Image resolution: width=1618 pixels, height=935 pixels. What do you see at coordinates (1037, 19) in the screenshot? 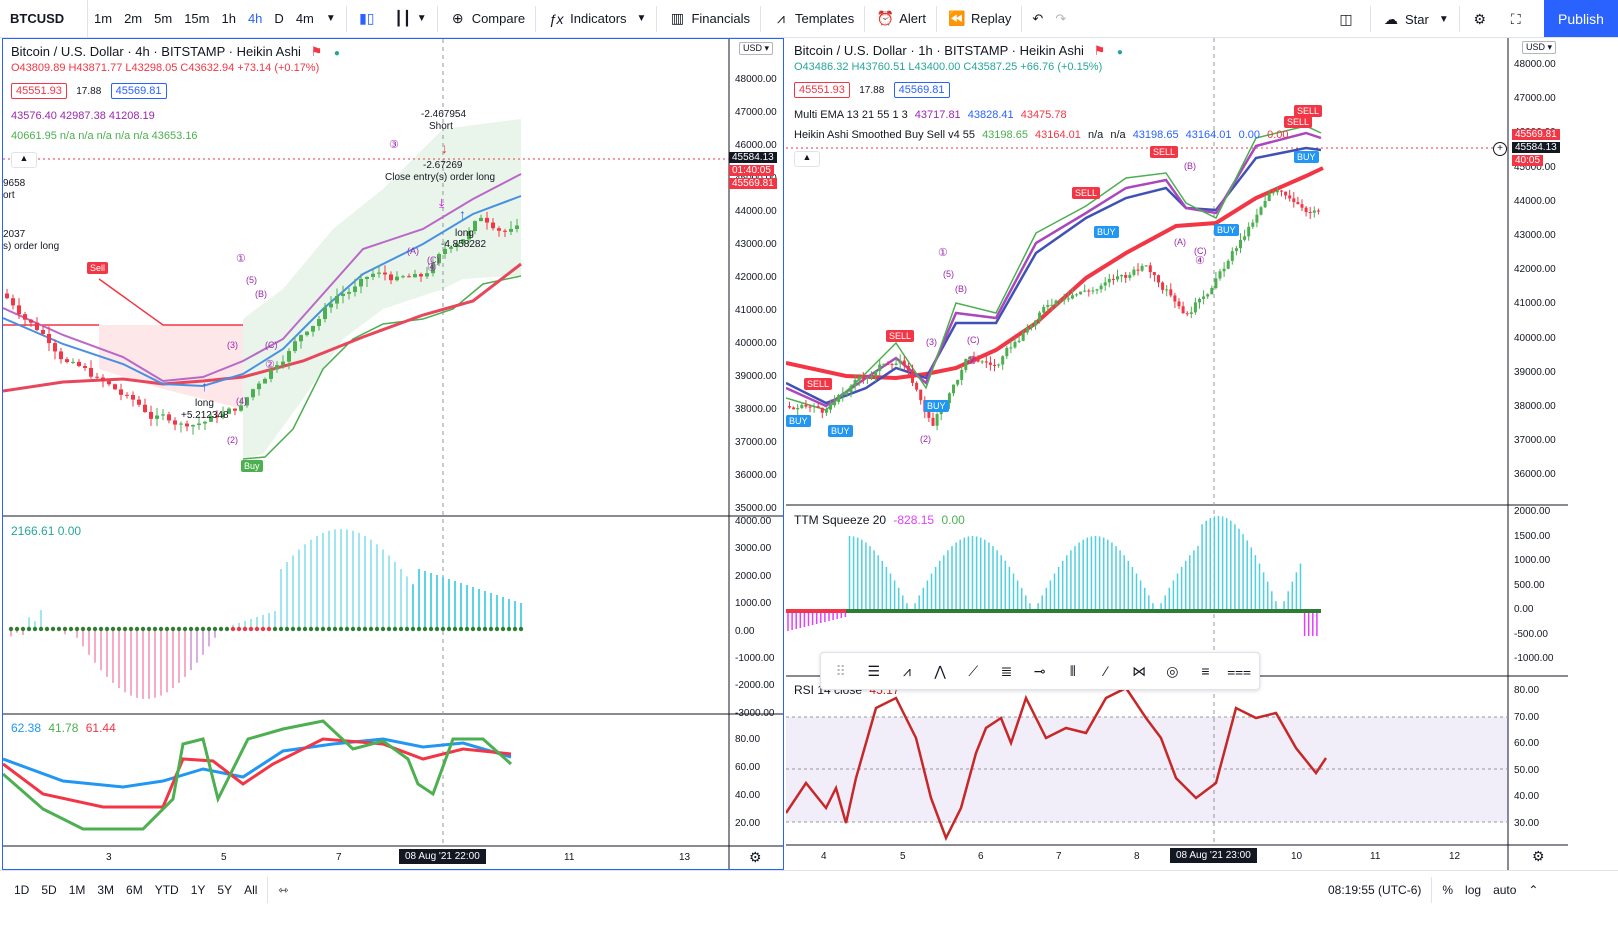
I see `undo-button: ↶` at bounding box center [1037, 19].